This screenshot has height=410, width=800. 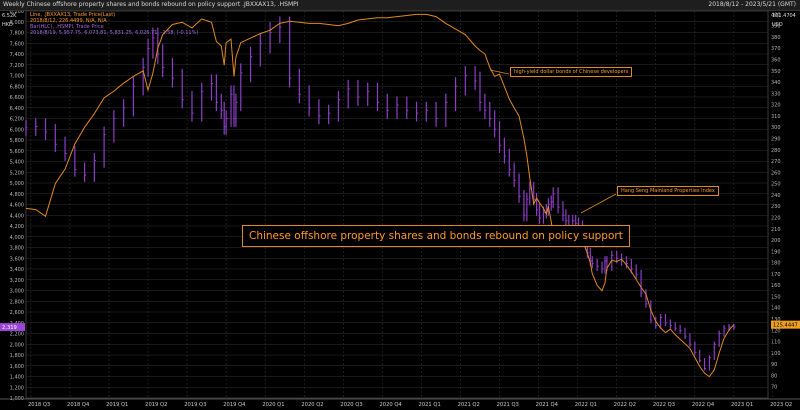 What do you see at coordinates (776, 83) in the screenshot?
I see `right-tick-label: 340` at bounding box center [776, 83].